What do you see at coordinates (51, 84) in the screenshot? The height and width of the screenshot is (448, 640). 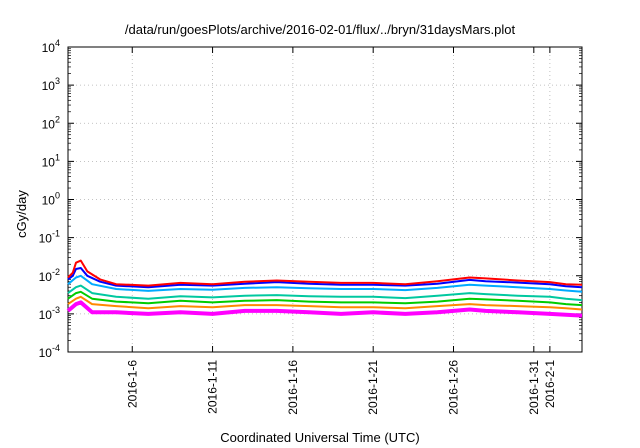 I see `y-tick-label: 10³` at bounding box center [51, 84].